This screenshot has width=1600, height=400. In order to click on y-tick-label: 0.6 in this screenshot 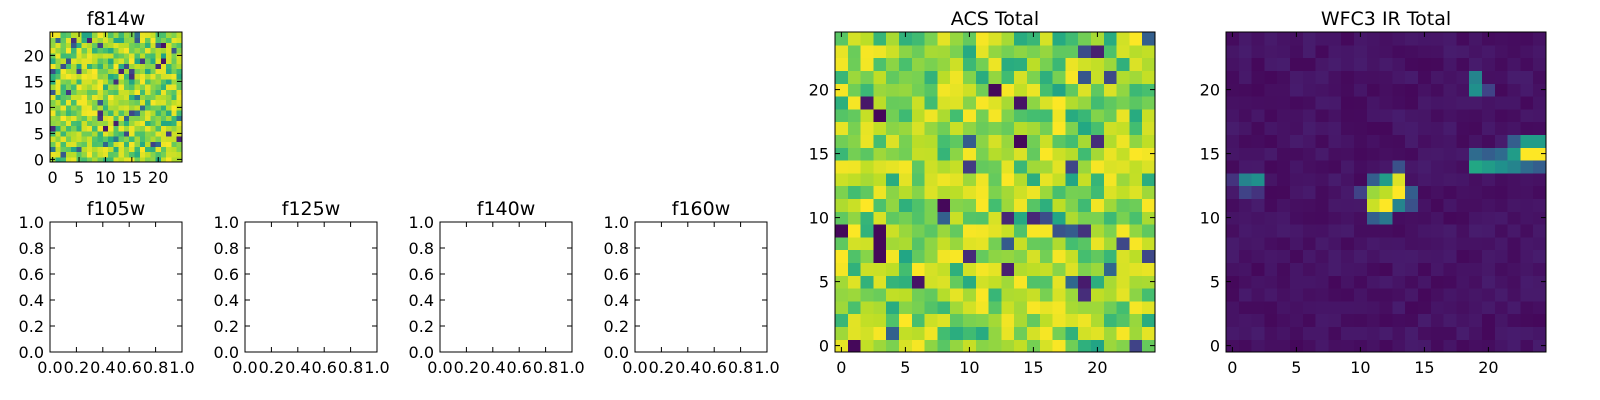, I will do `click(616, 274)`.